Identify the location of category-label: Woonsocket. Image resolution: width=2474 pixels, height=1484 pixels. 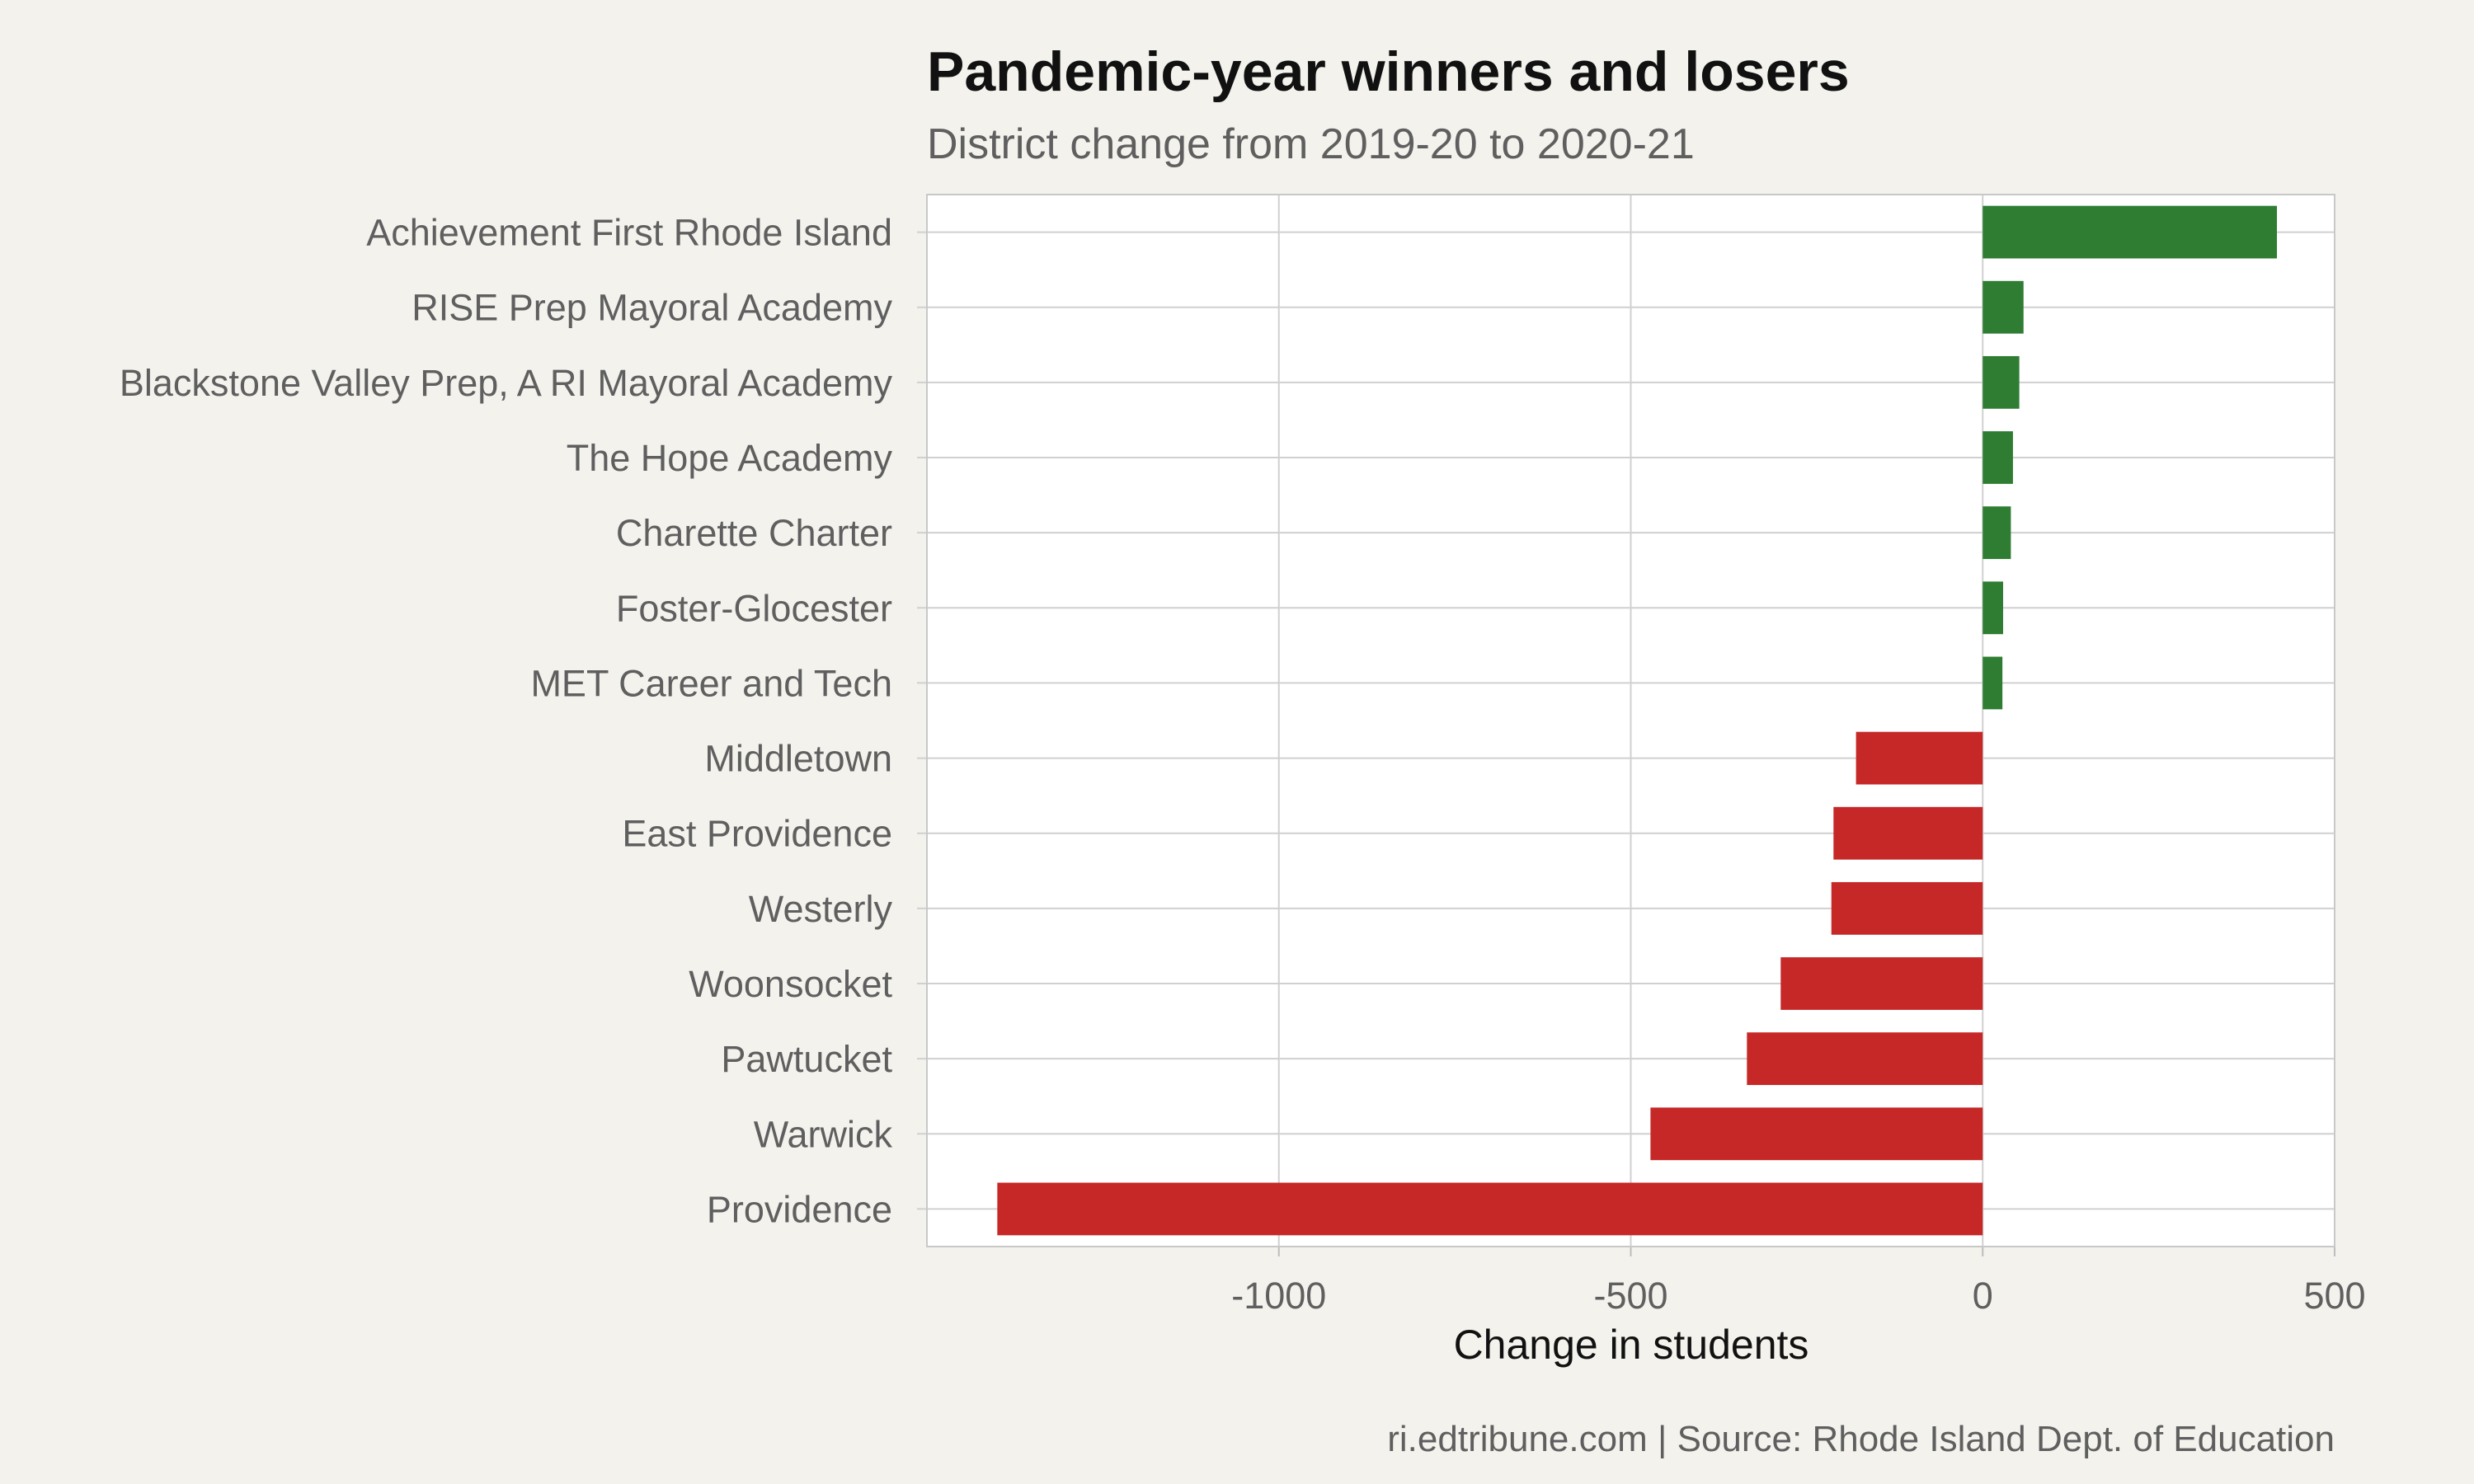
(790, 984).